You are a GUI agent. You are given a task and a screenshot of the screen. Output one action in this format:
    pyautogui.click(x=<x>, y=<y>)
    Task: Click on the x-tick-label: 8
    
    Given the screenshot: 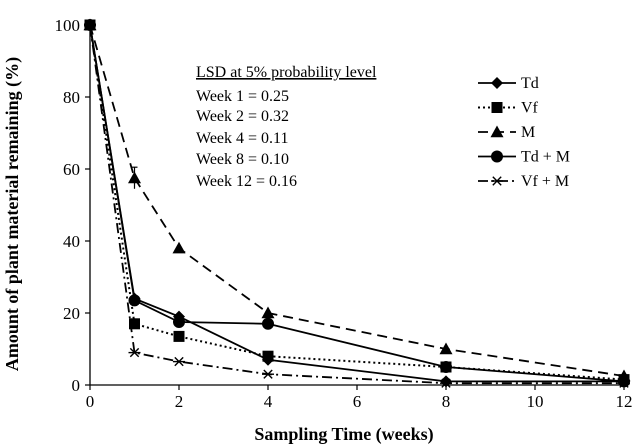 What is the action you would take?
    pyautogui.click(x=446, y=401)
    